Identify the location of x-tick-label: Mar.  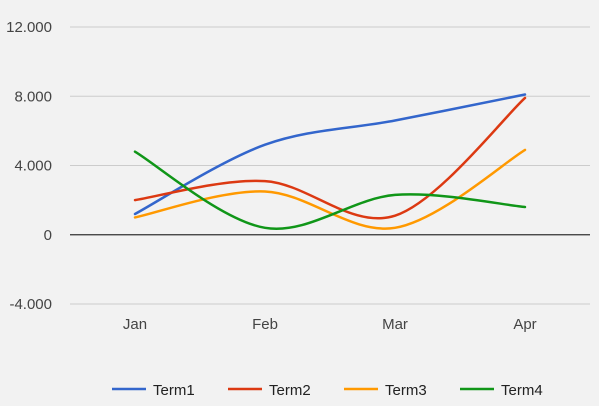
(395, 324).